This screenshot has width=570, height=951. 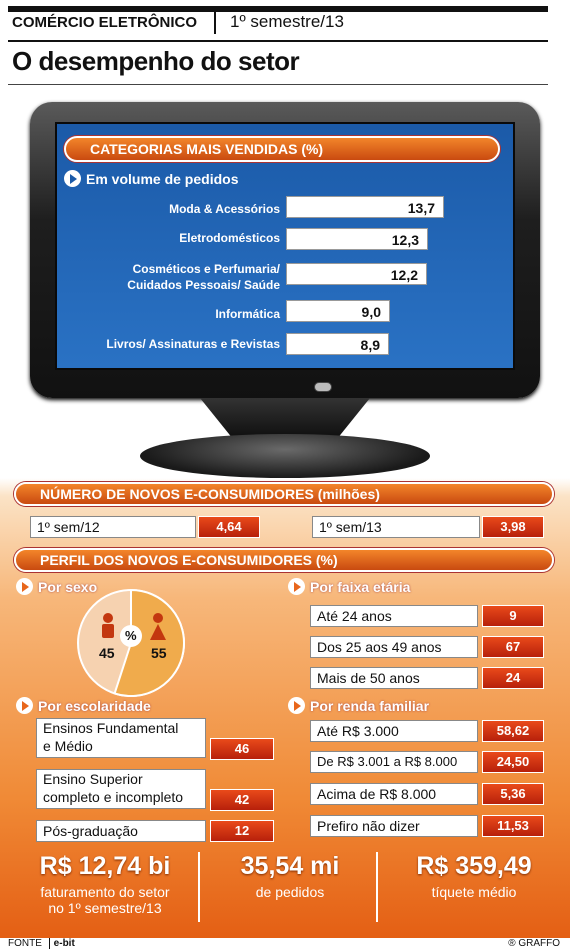 I want to click on category-bar: 8,9, so click(x=337, y=344).